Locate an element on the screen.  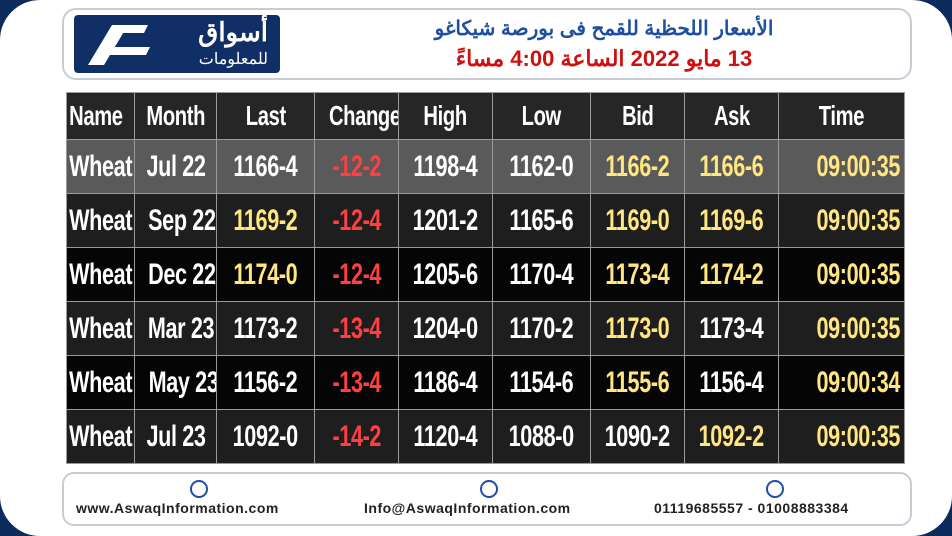
table-cell: 1198-4 is located at coordinates (445, 166).